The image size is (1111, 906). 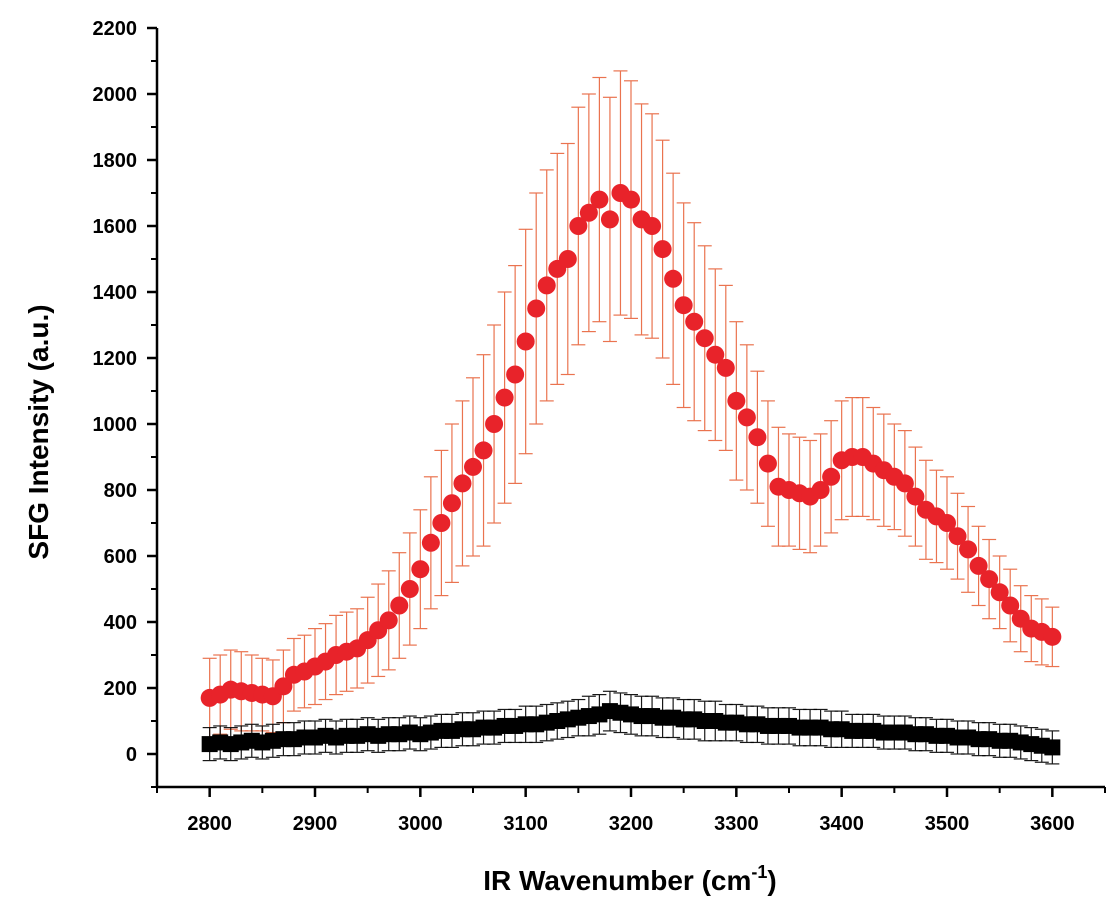 What do you see at coordinates (38, 431) in the screenshot?
I see `y-axis-label: SFG Intensity (a.u.)` at bounding box center [38, 431].